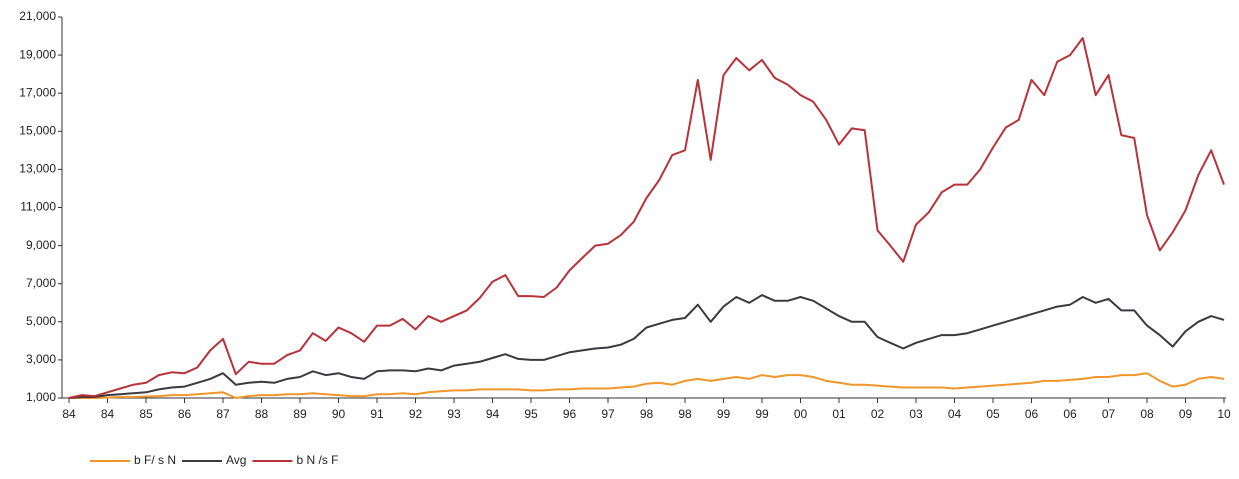 The height and width of the screenshot is (479, 1239). What do you see at coordinates (41, 321) in the screenshot?
I see `y-tick-label: 5,000` at bounding box center [41, 321].